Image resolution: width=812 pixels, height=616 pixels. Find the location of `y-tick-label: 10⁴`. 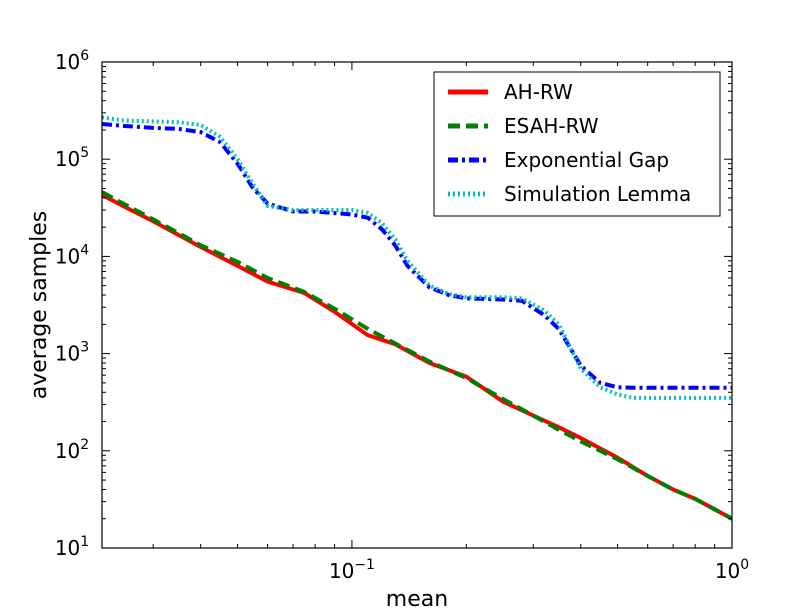

y-tick-label: 10⁴ is located at coordinates (72, 255).